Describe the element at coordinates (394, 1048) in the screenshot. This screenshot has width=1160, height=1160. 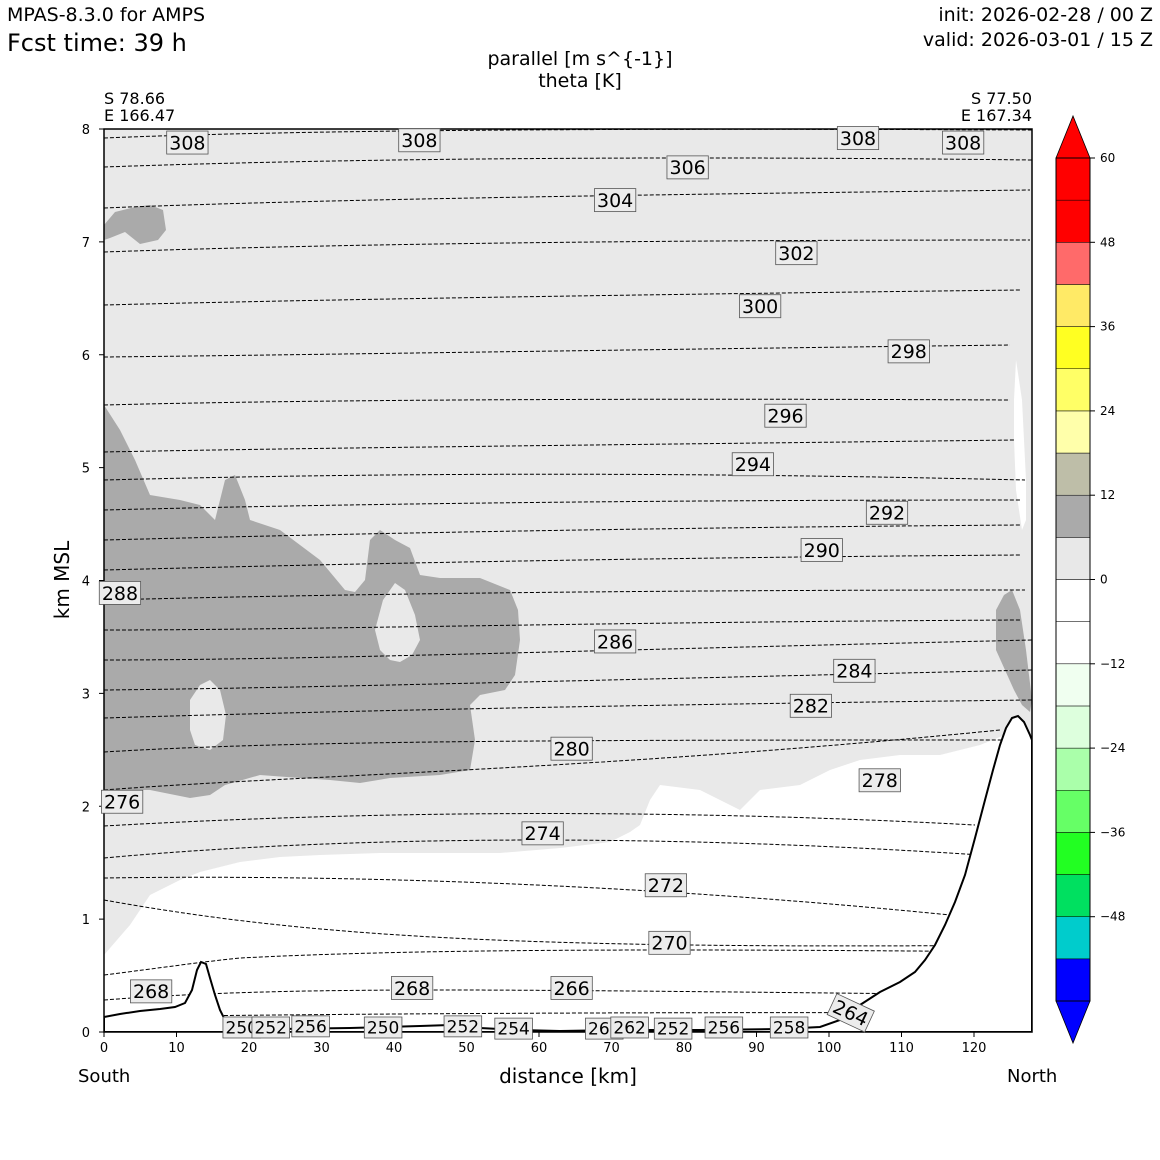
I see `x-tick-label: 40` at that location.